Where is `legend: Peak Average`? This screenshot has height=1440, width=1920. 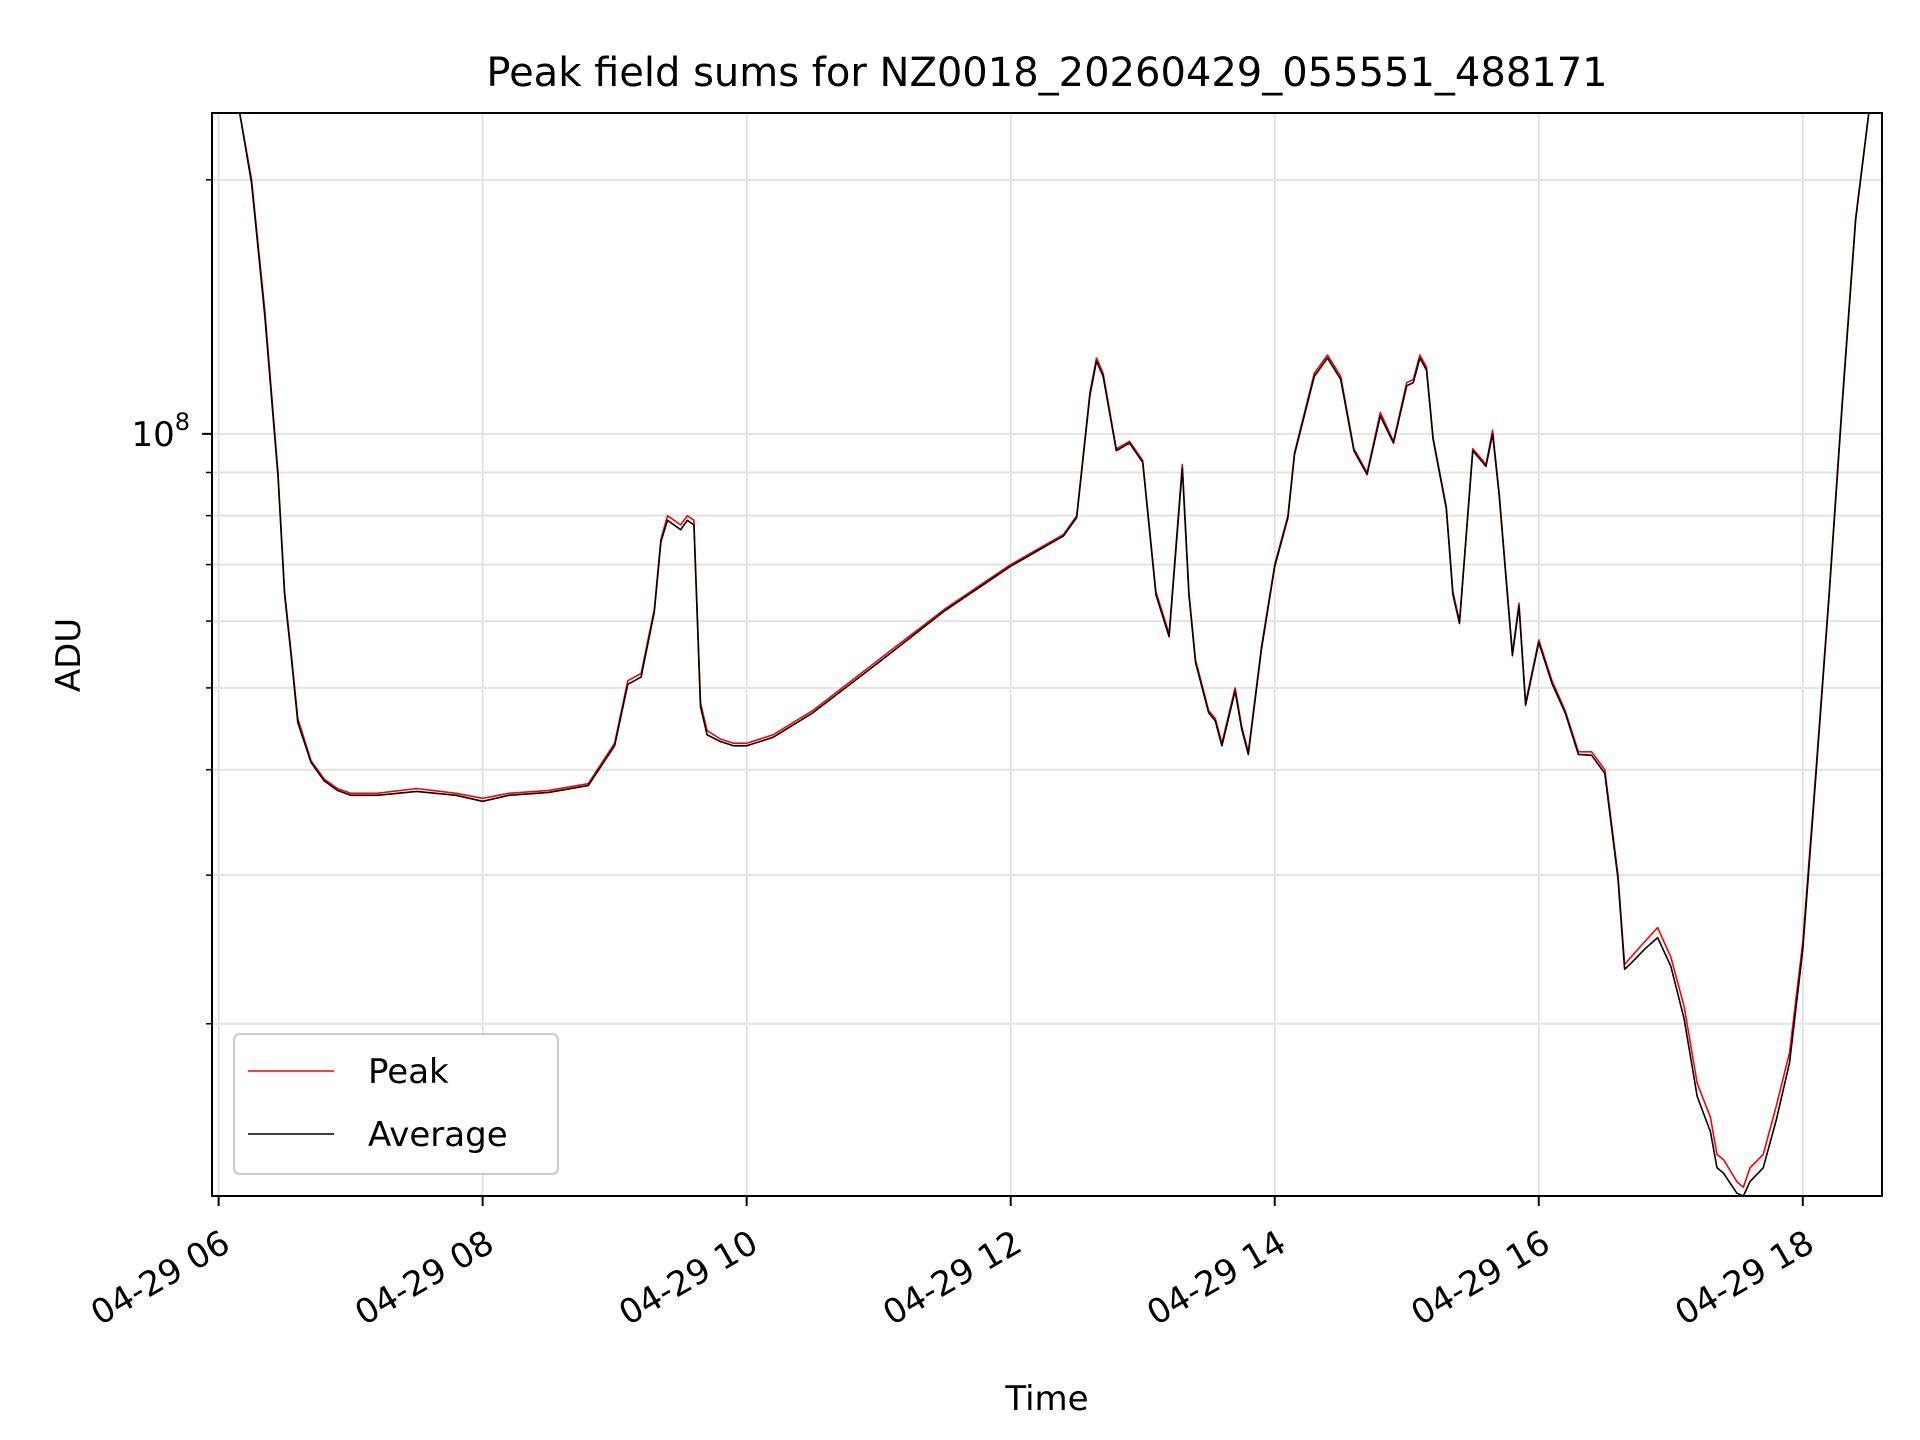 legend: Peak Average is located at coordinates (396, 1104).